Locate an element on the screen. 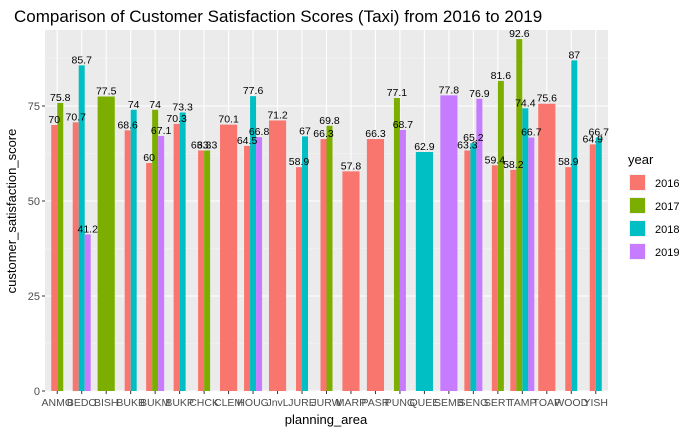 The height and width of the screenshot is (437, 700). bar-HOUG-2018 is located at coordinates (253, 244).